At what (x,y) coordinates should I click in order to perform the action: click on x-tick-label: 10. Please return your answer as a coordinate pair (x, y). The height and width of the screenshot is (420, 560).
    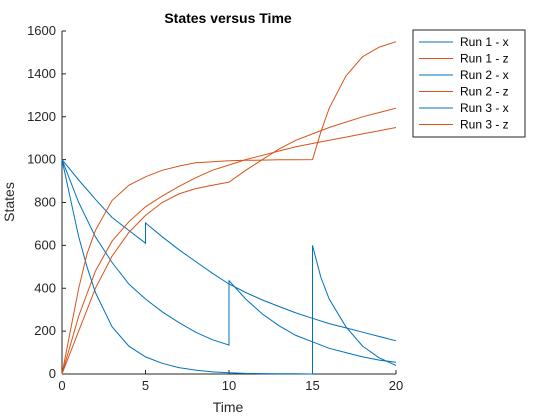
    Looking at the image, I should click on (229, 385).